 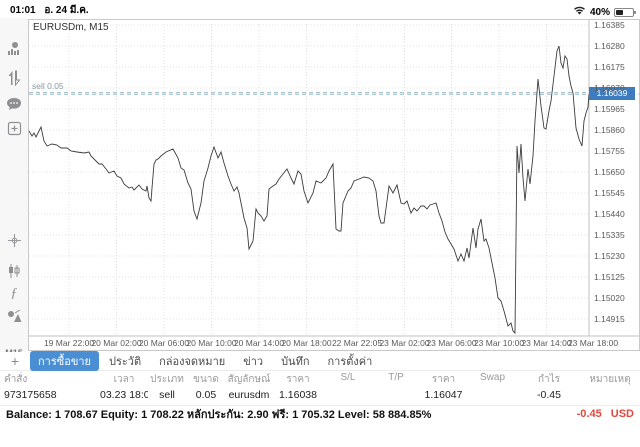 What do you see at coordinates (404, 343) in the screenshot?
I see `time-axis-label: 23 Mar 02:00` at bounding box center [404, 343].